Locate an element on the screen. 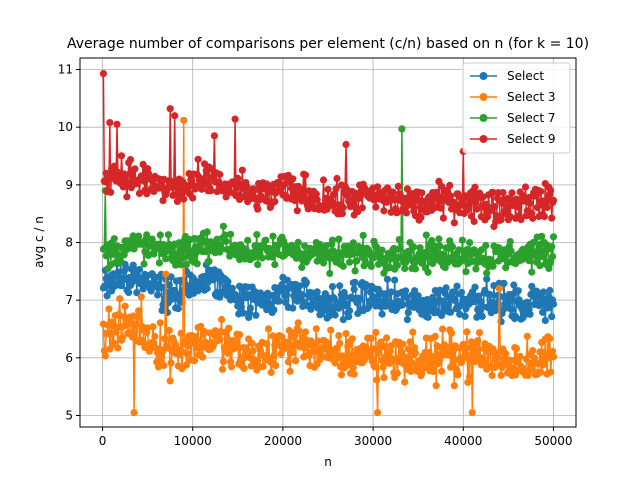  y-tick-label: 7 is located at coordinates (69, 300).